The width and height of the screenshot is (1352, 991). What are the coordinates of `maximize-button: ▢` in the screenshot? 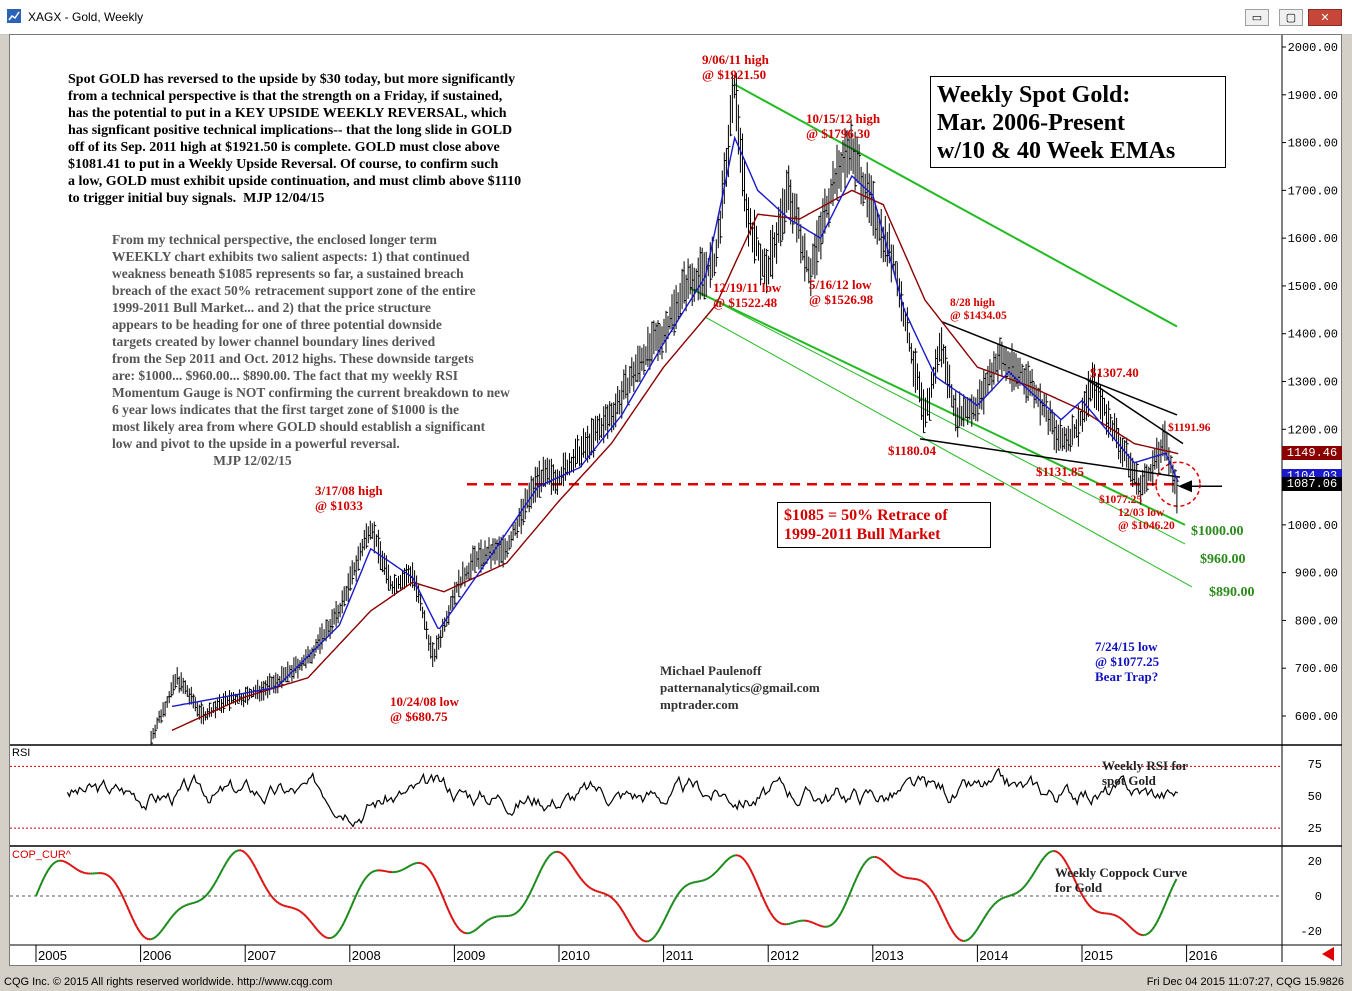 It's located at (1291, 17).